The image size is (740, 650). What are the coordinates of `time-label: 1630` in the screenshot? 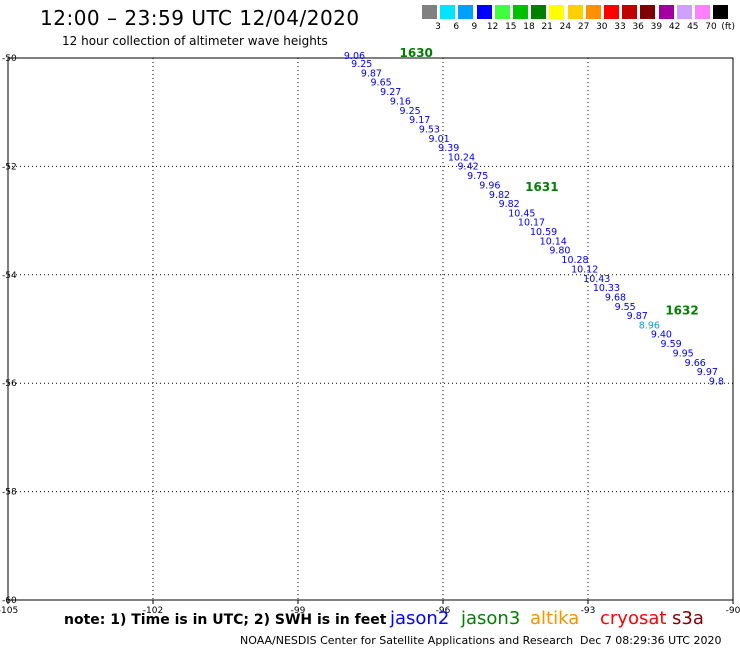 It's located at (416, 53).